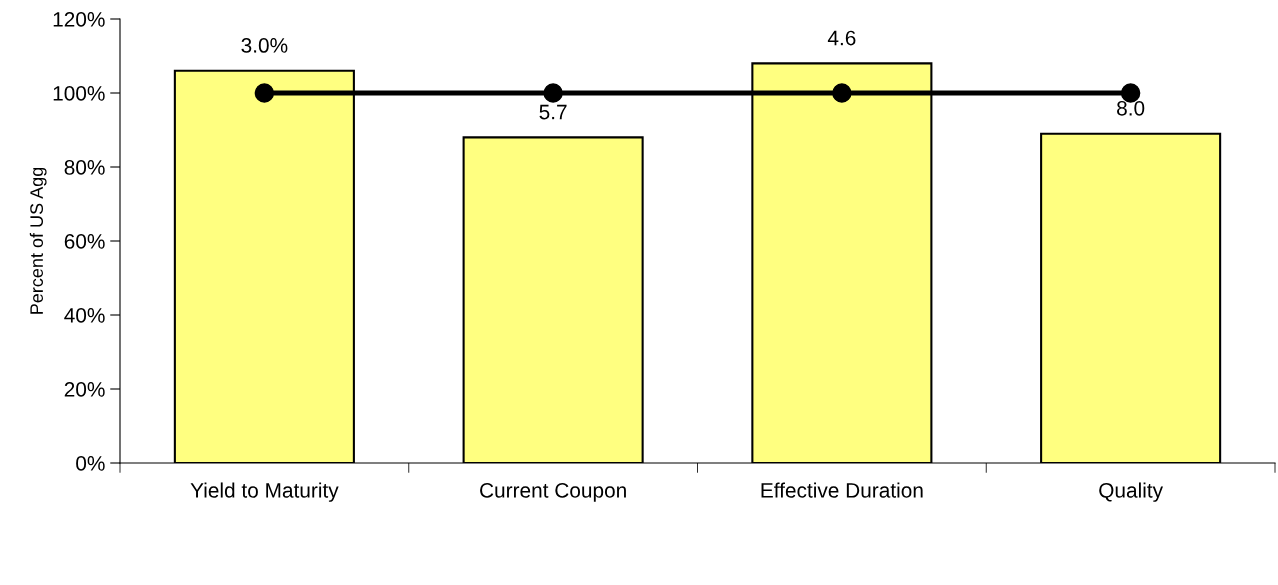  What do you see at coordinates (553, 112) in the screenshot?
I see `annotation: 5.7` at bounding box center [553, 112].